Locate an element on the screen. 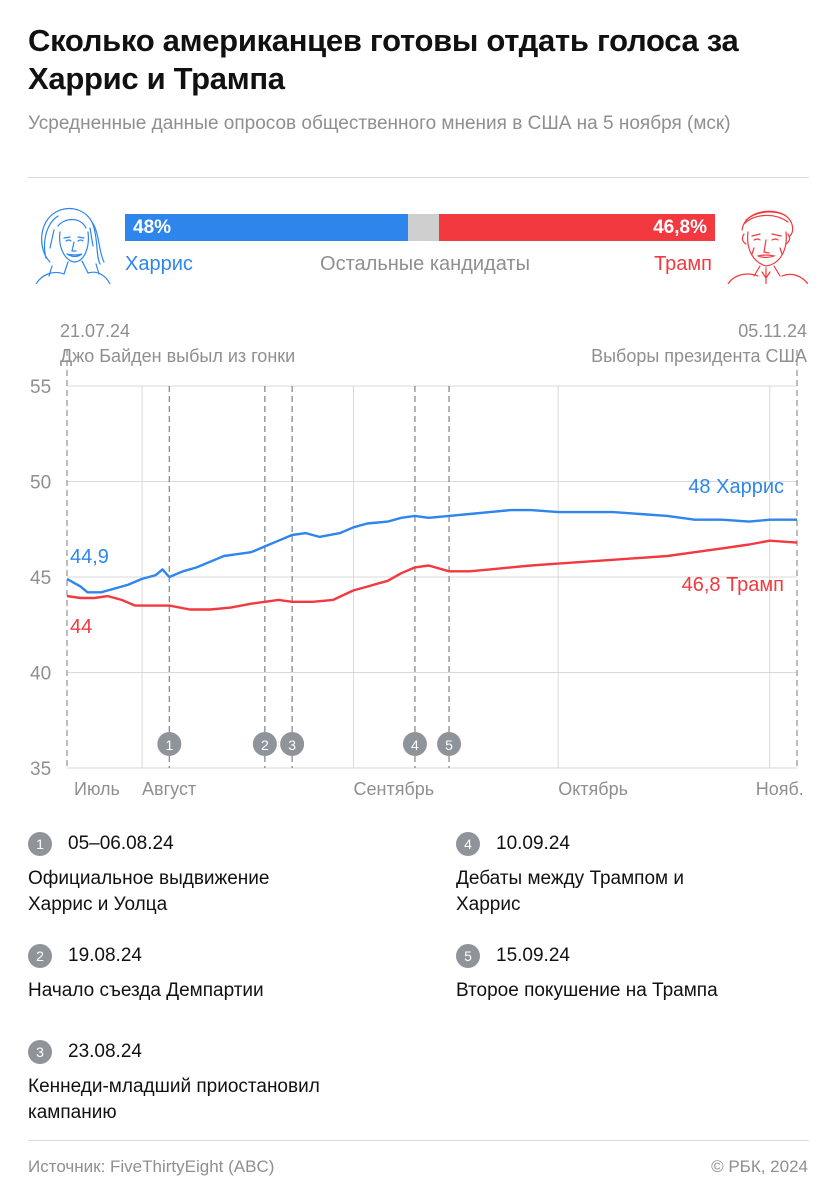 The width and height of the screenshot is (836, 1200). footnote-date: 10.09.24 is located at coordinates (533, 843).